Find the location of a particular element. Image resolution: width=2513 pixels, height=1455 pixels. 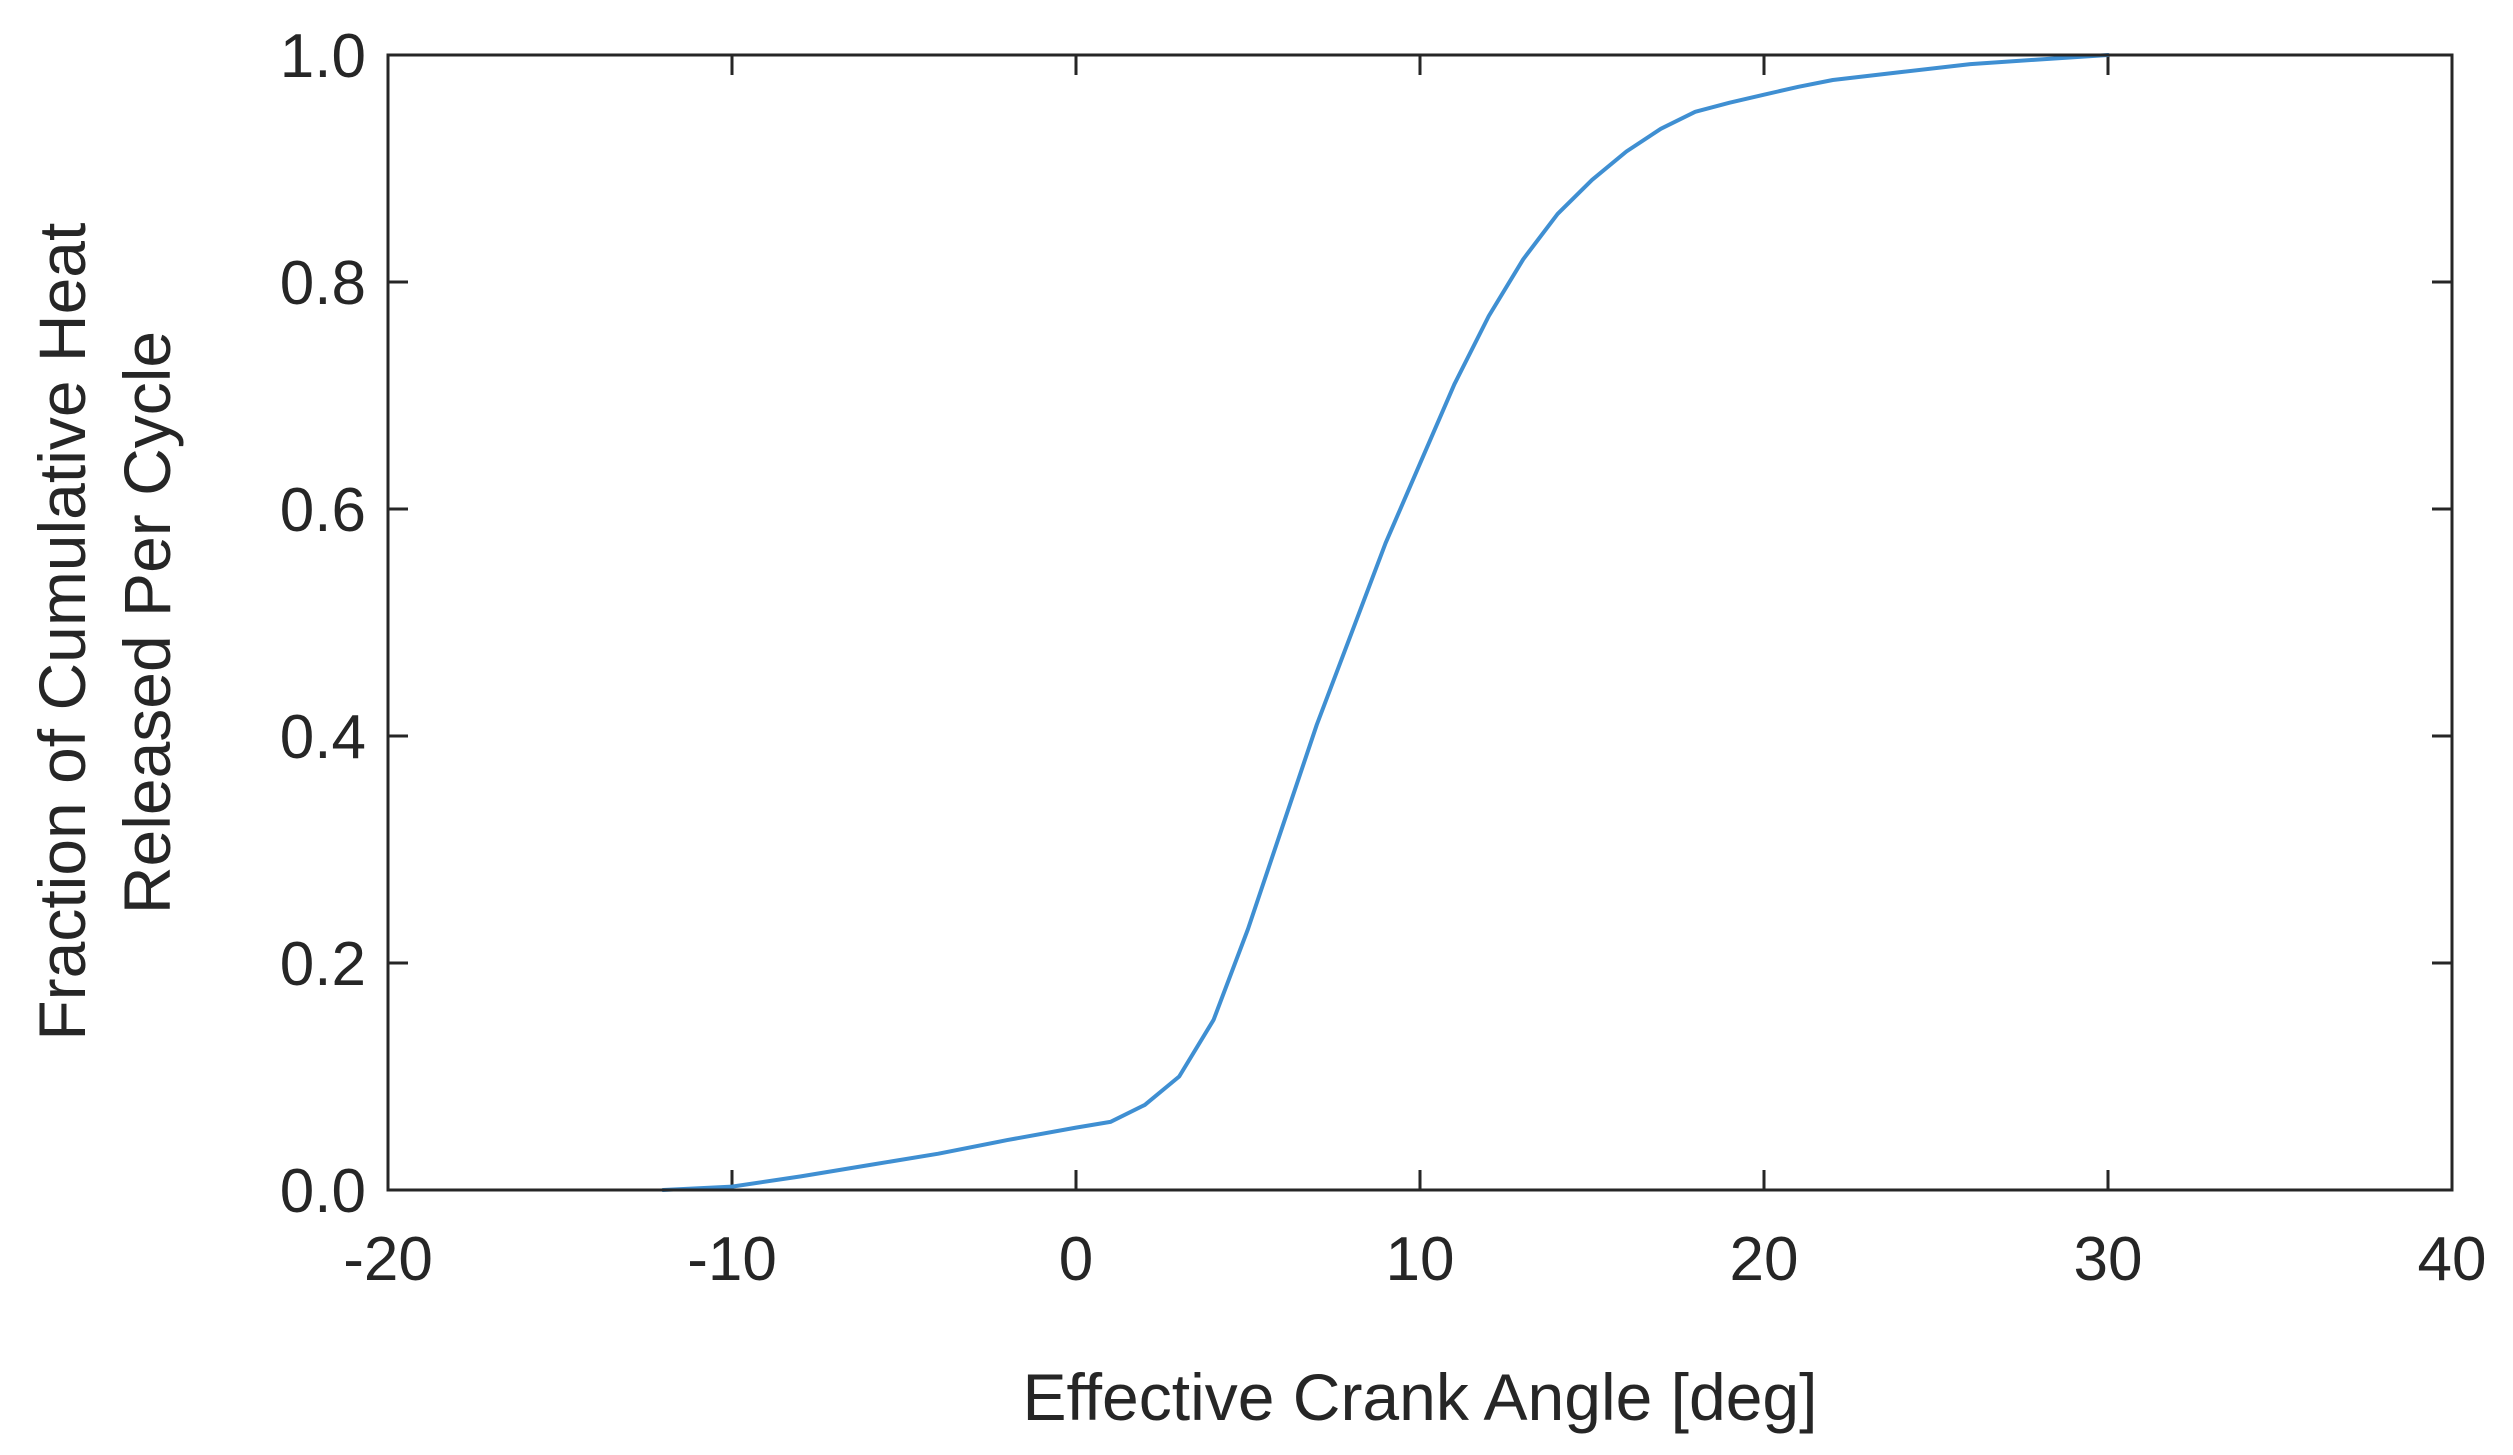

y-tick-labels: 0.0 0.2 0.4 0.6 0.8 1.0 is located at coordinates (323, 624).